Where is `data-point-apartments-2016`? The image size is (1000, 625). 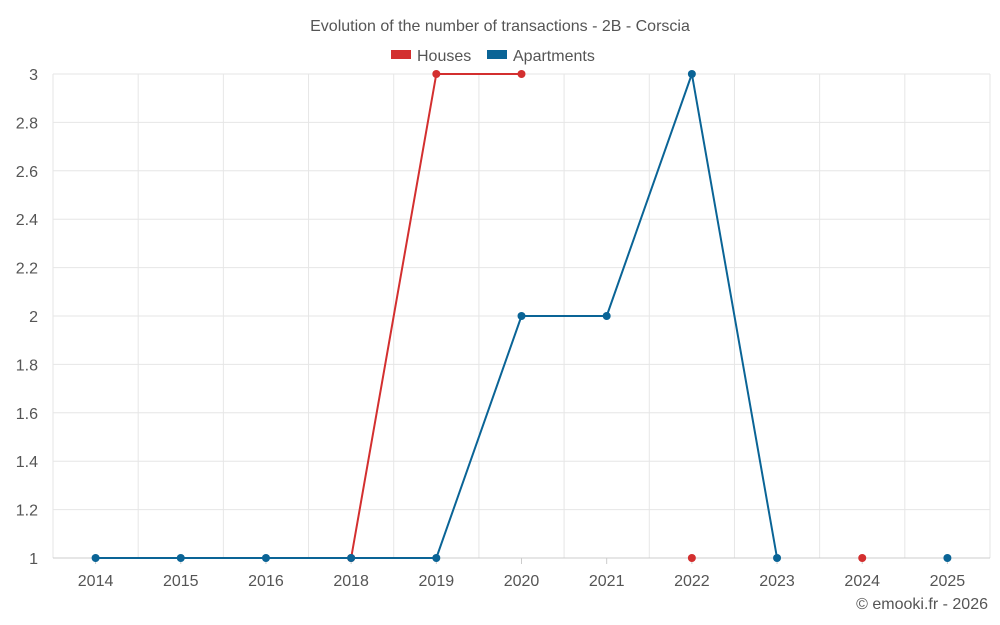 data-point-apartments-2016 is located at coordinates (265, 558).